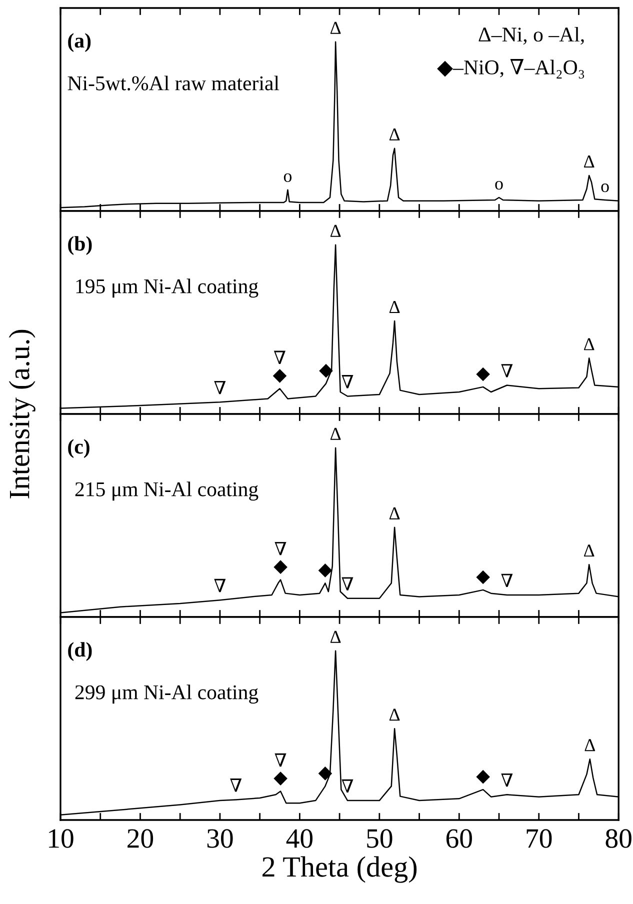  I want to click on text: 195 μm Ni-Al coating, so click(167, 288).